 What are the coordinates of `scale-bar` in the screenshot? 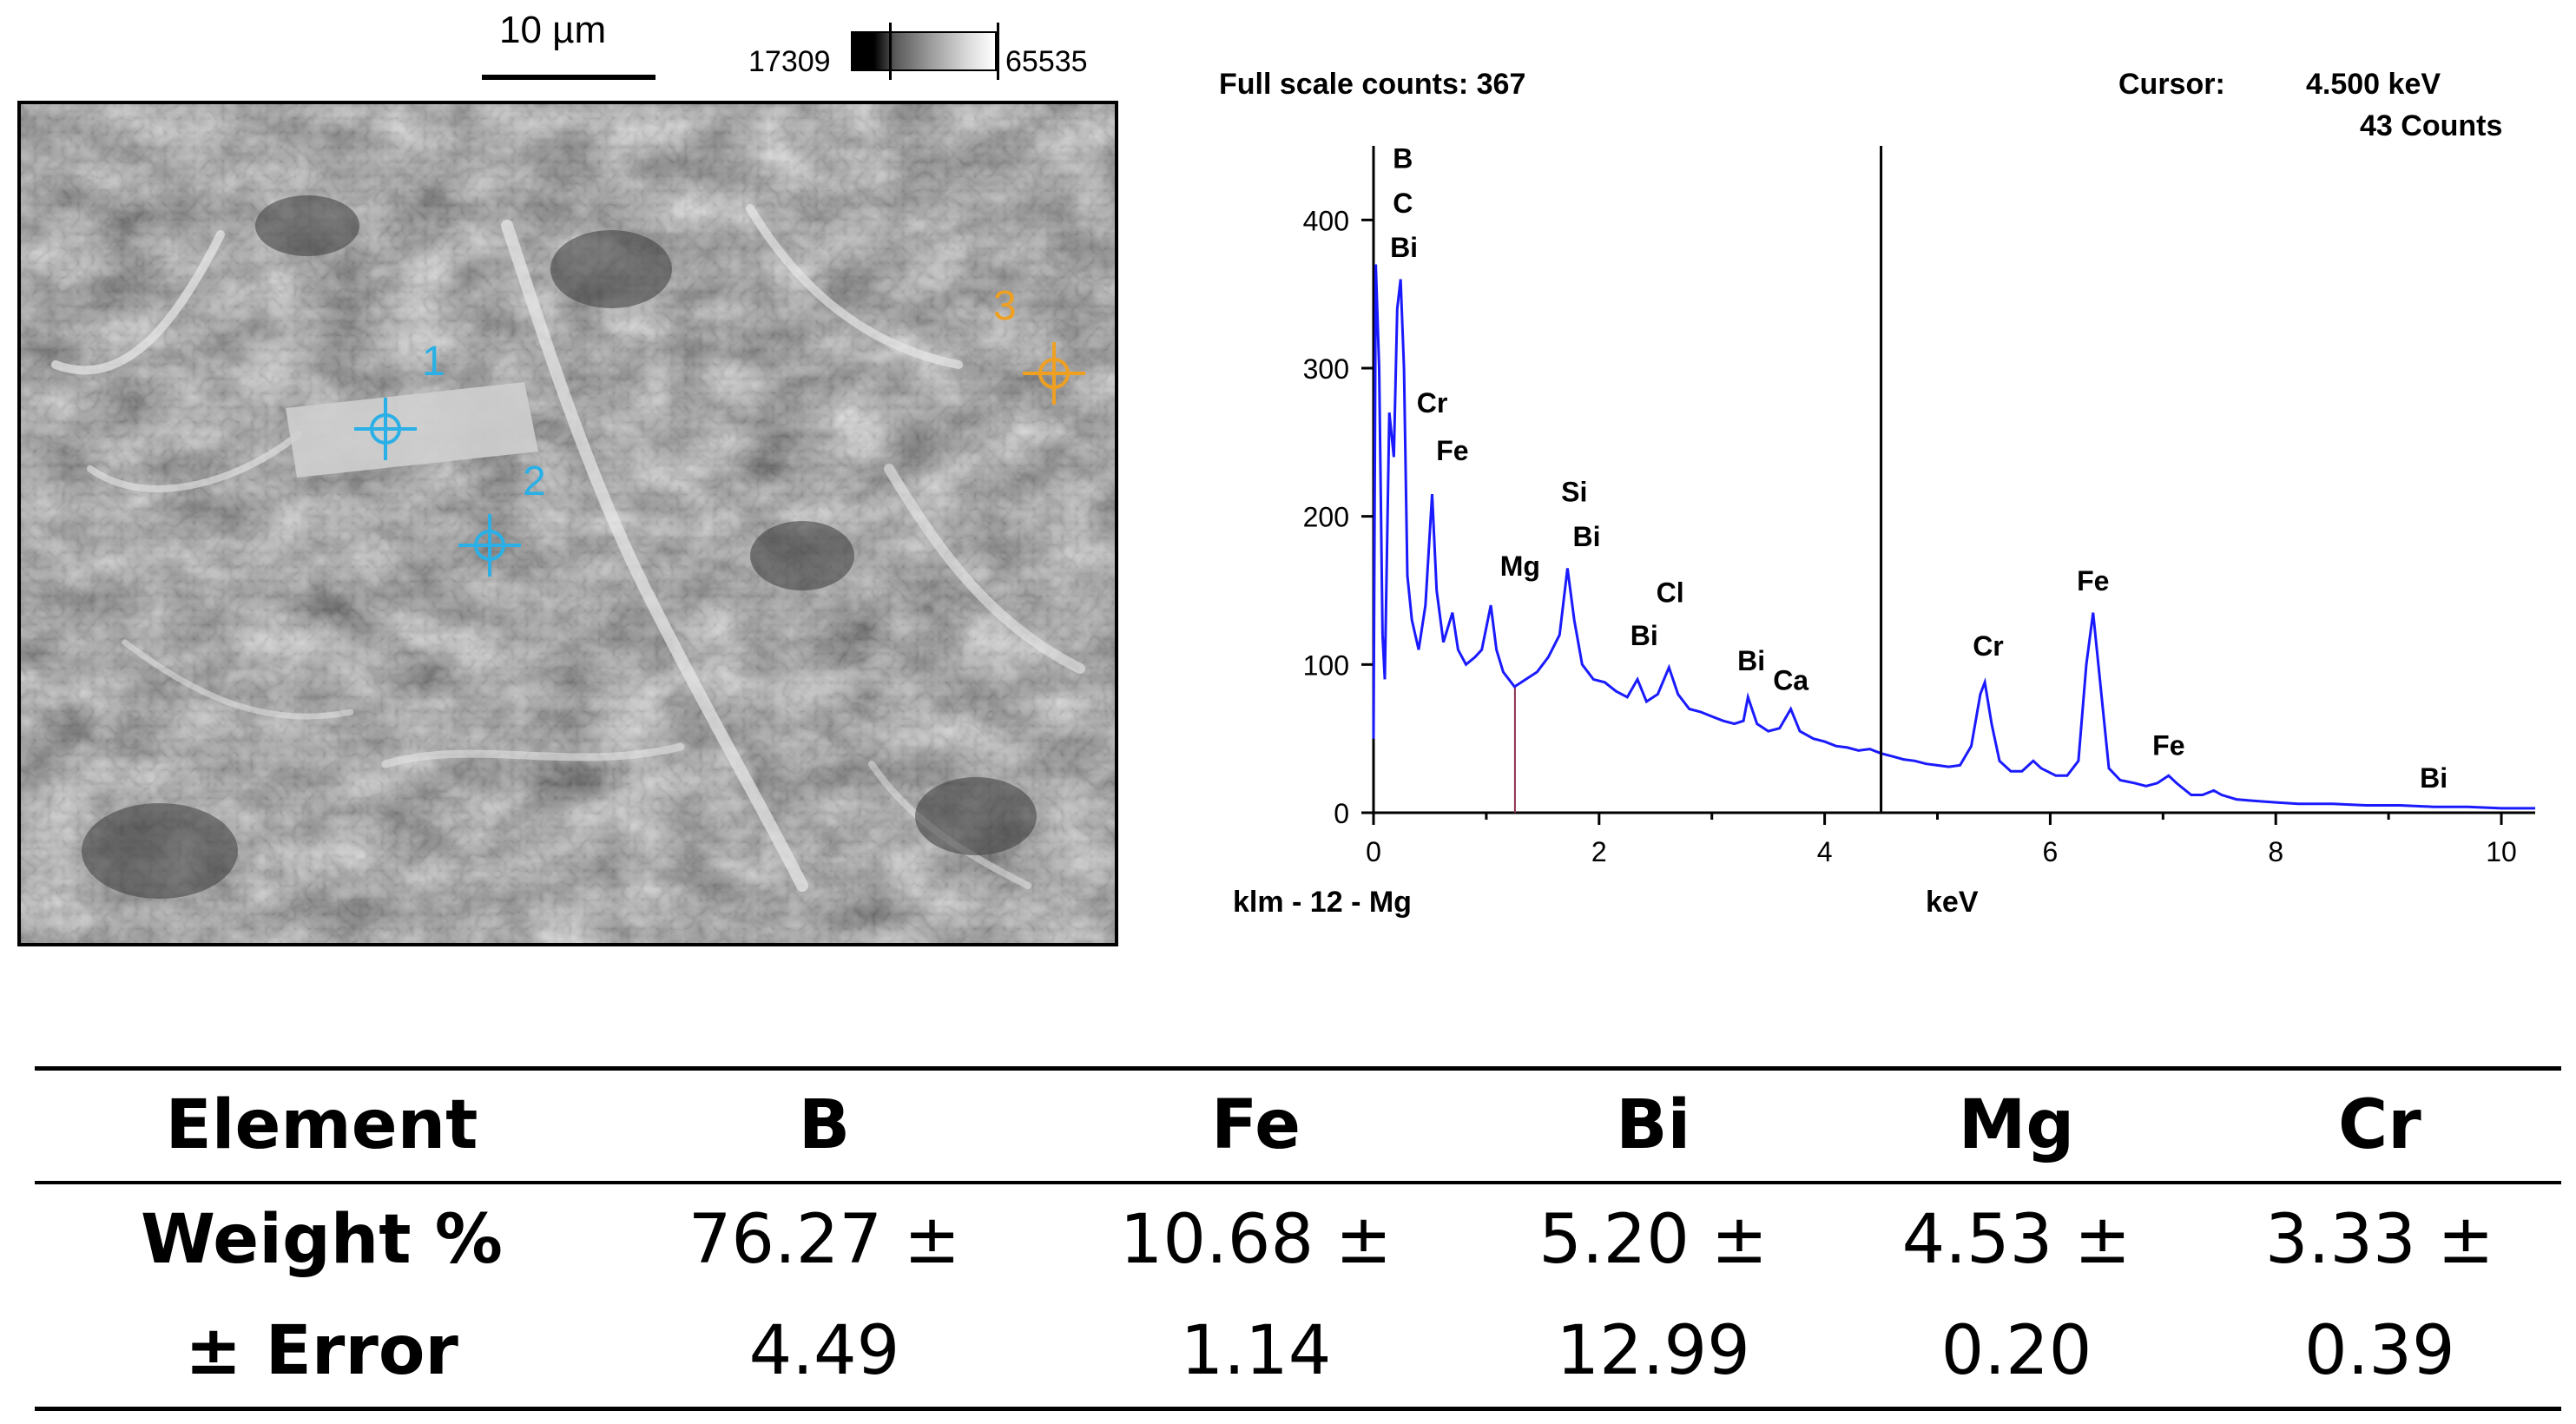 It's located at (569, 77).